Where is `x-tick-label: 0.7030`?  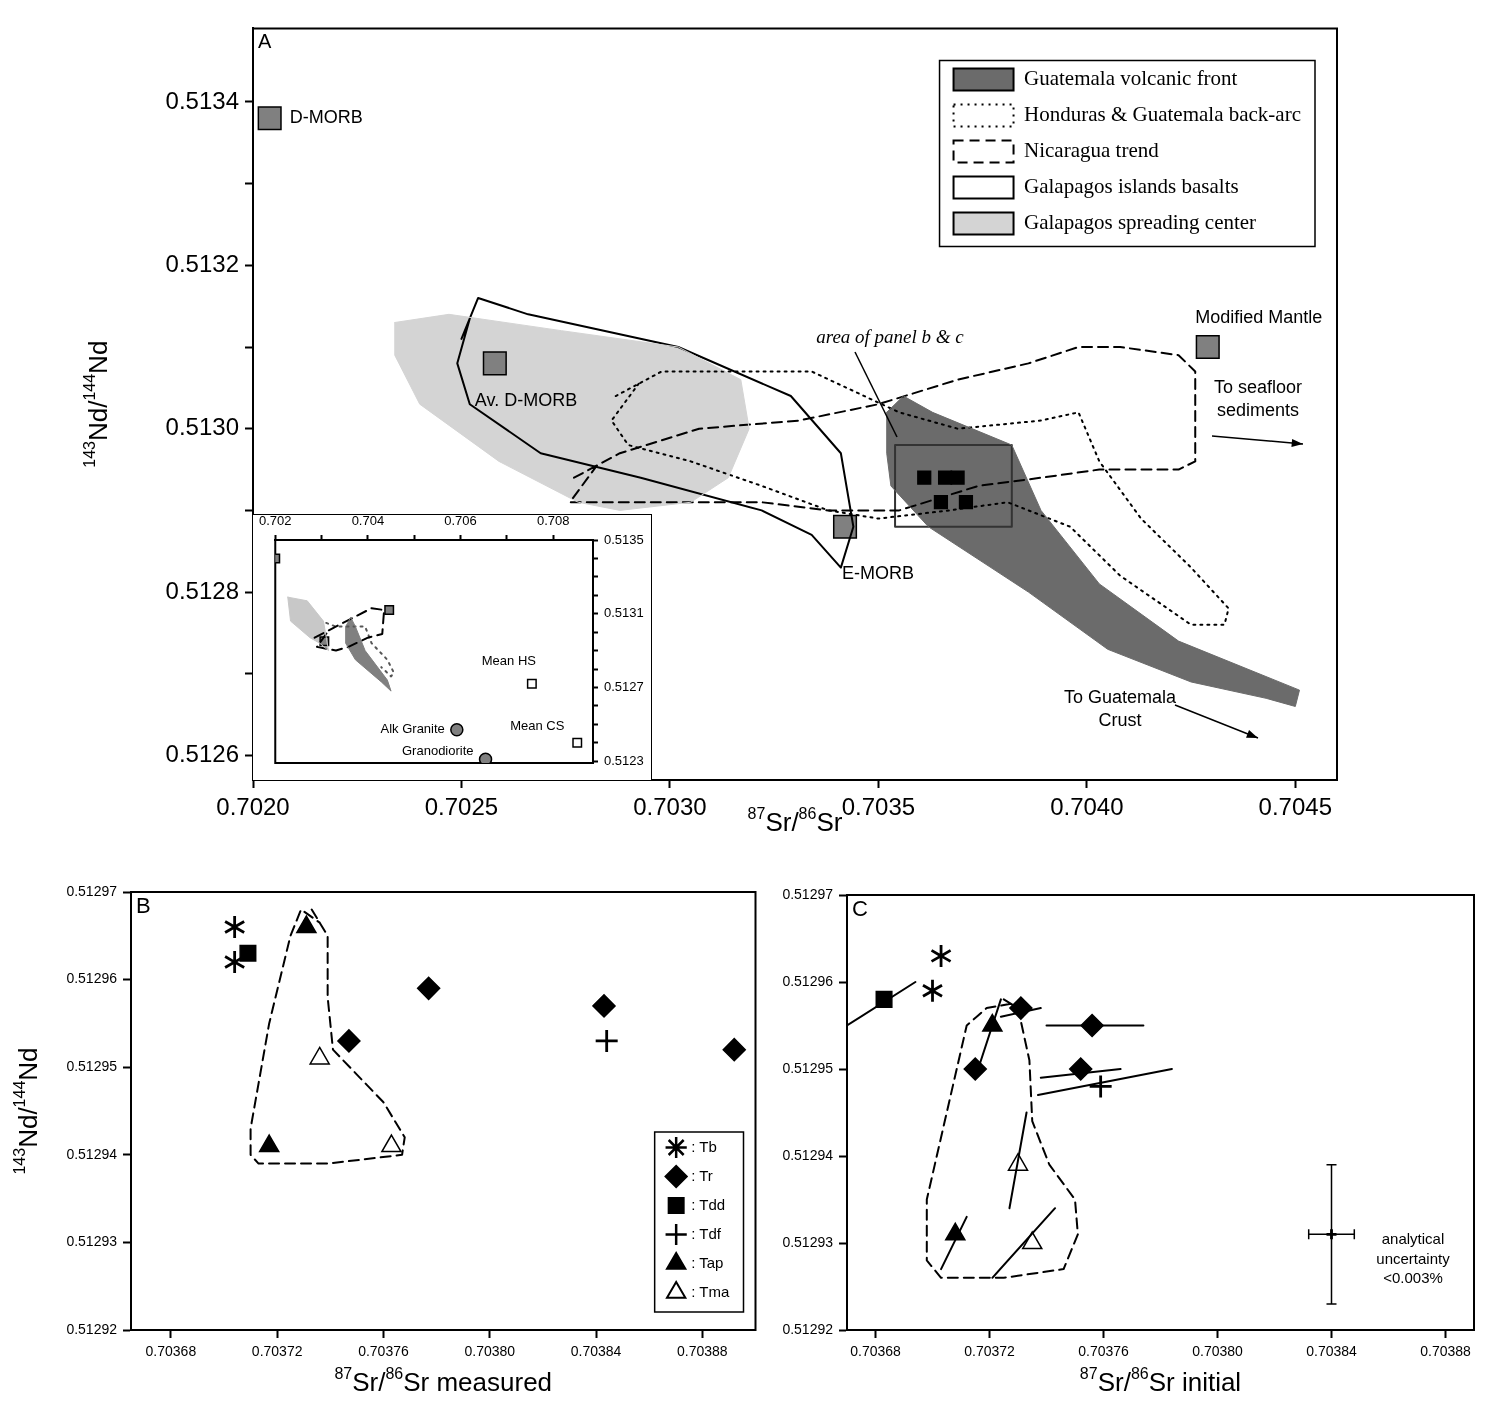 x-tick-label: 0.7030 is located at coordinates (670, 807).